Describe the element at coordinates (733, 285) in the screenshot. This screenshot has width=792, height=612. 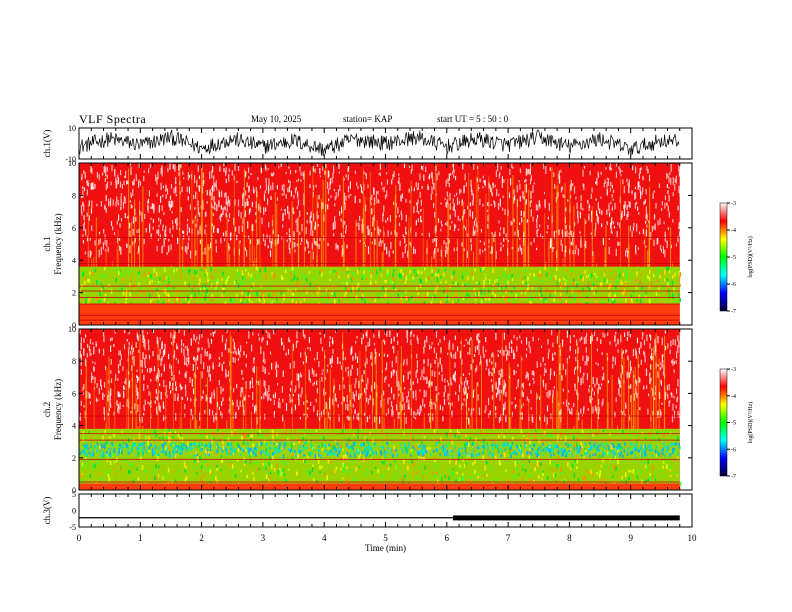
I see `ch1-spectrogram-colorbar-tick-label: -6` at that location.